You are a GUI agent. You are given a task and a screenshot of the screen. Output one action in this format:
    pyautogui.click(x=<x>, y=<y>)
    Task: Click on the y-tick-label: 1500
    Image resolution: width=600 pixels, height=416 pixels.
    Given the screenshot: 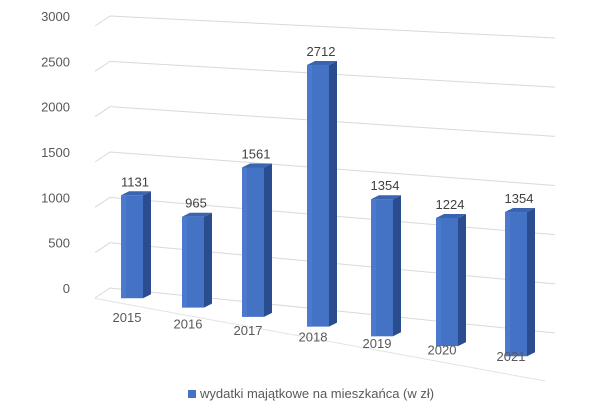 What is the action you would take?
    pyautogui.click(x=55, y=152)
    